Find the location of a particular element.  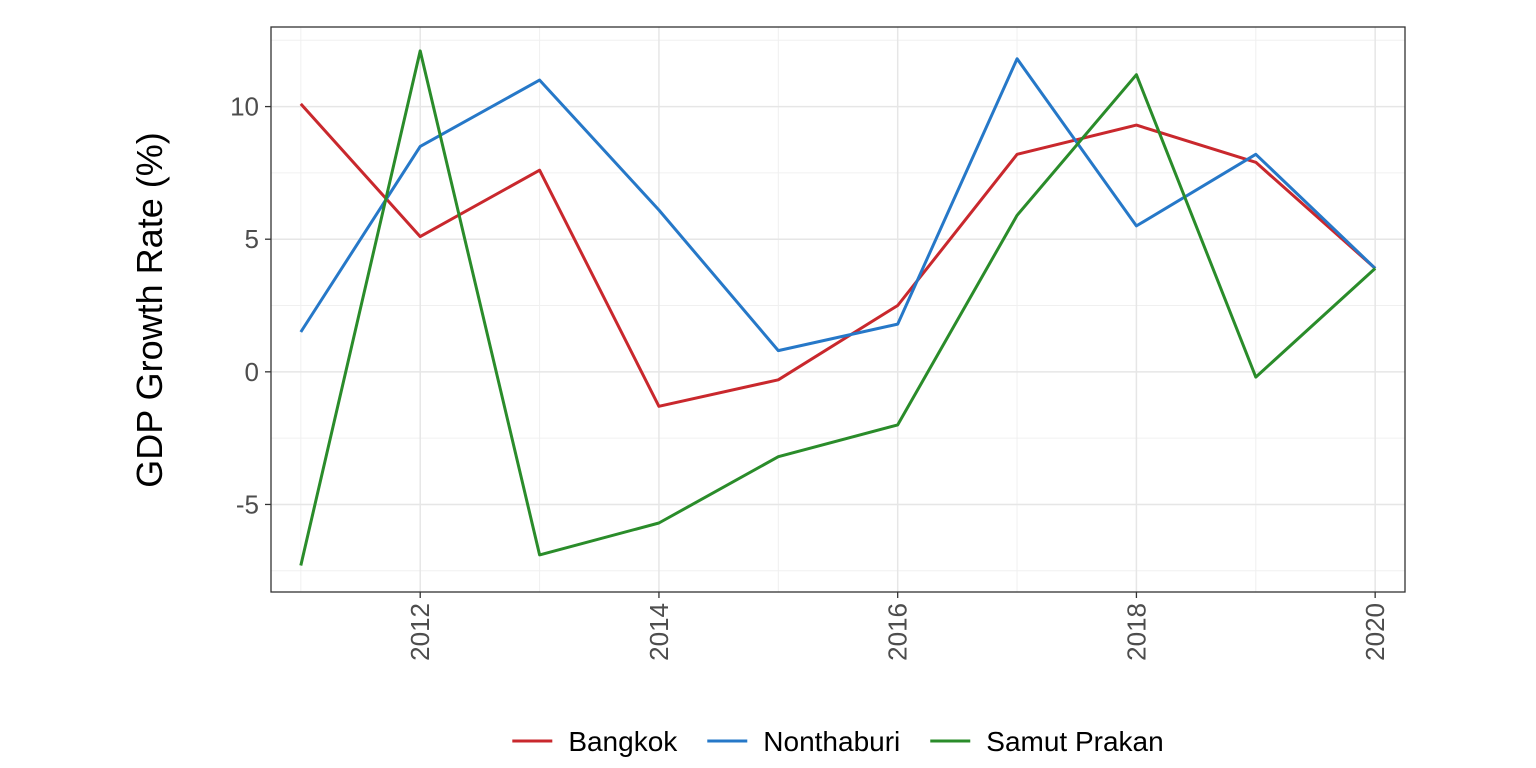

x-tick-label: 2016 is located at coordinates (898, 632).